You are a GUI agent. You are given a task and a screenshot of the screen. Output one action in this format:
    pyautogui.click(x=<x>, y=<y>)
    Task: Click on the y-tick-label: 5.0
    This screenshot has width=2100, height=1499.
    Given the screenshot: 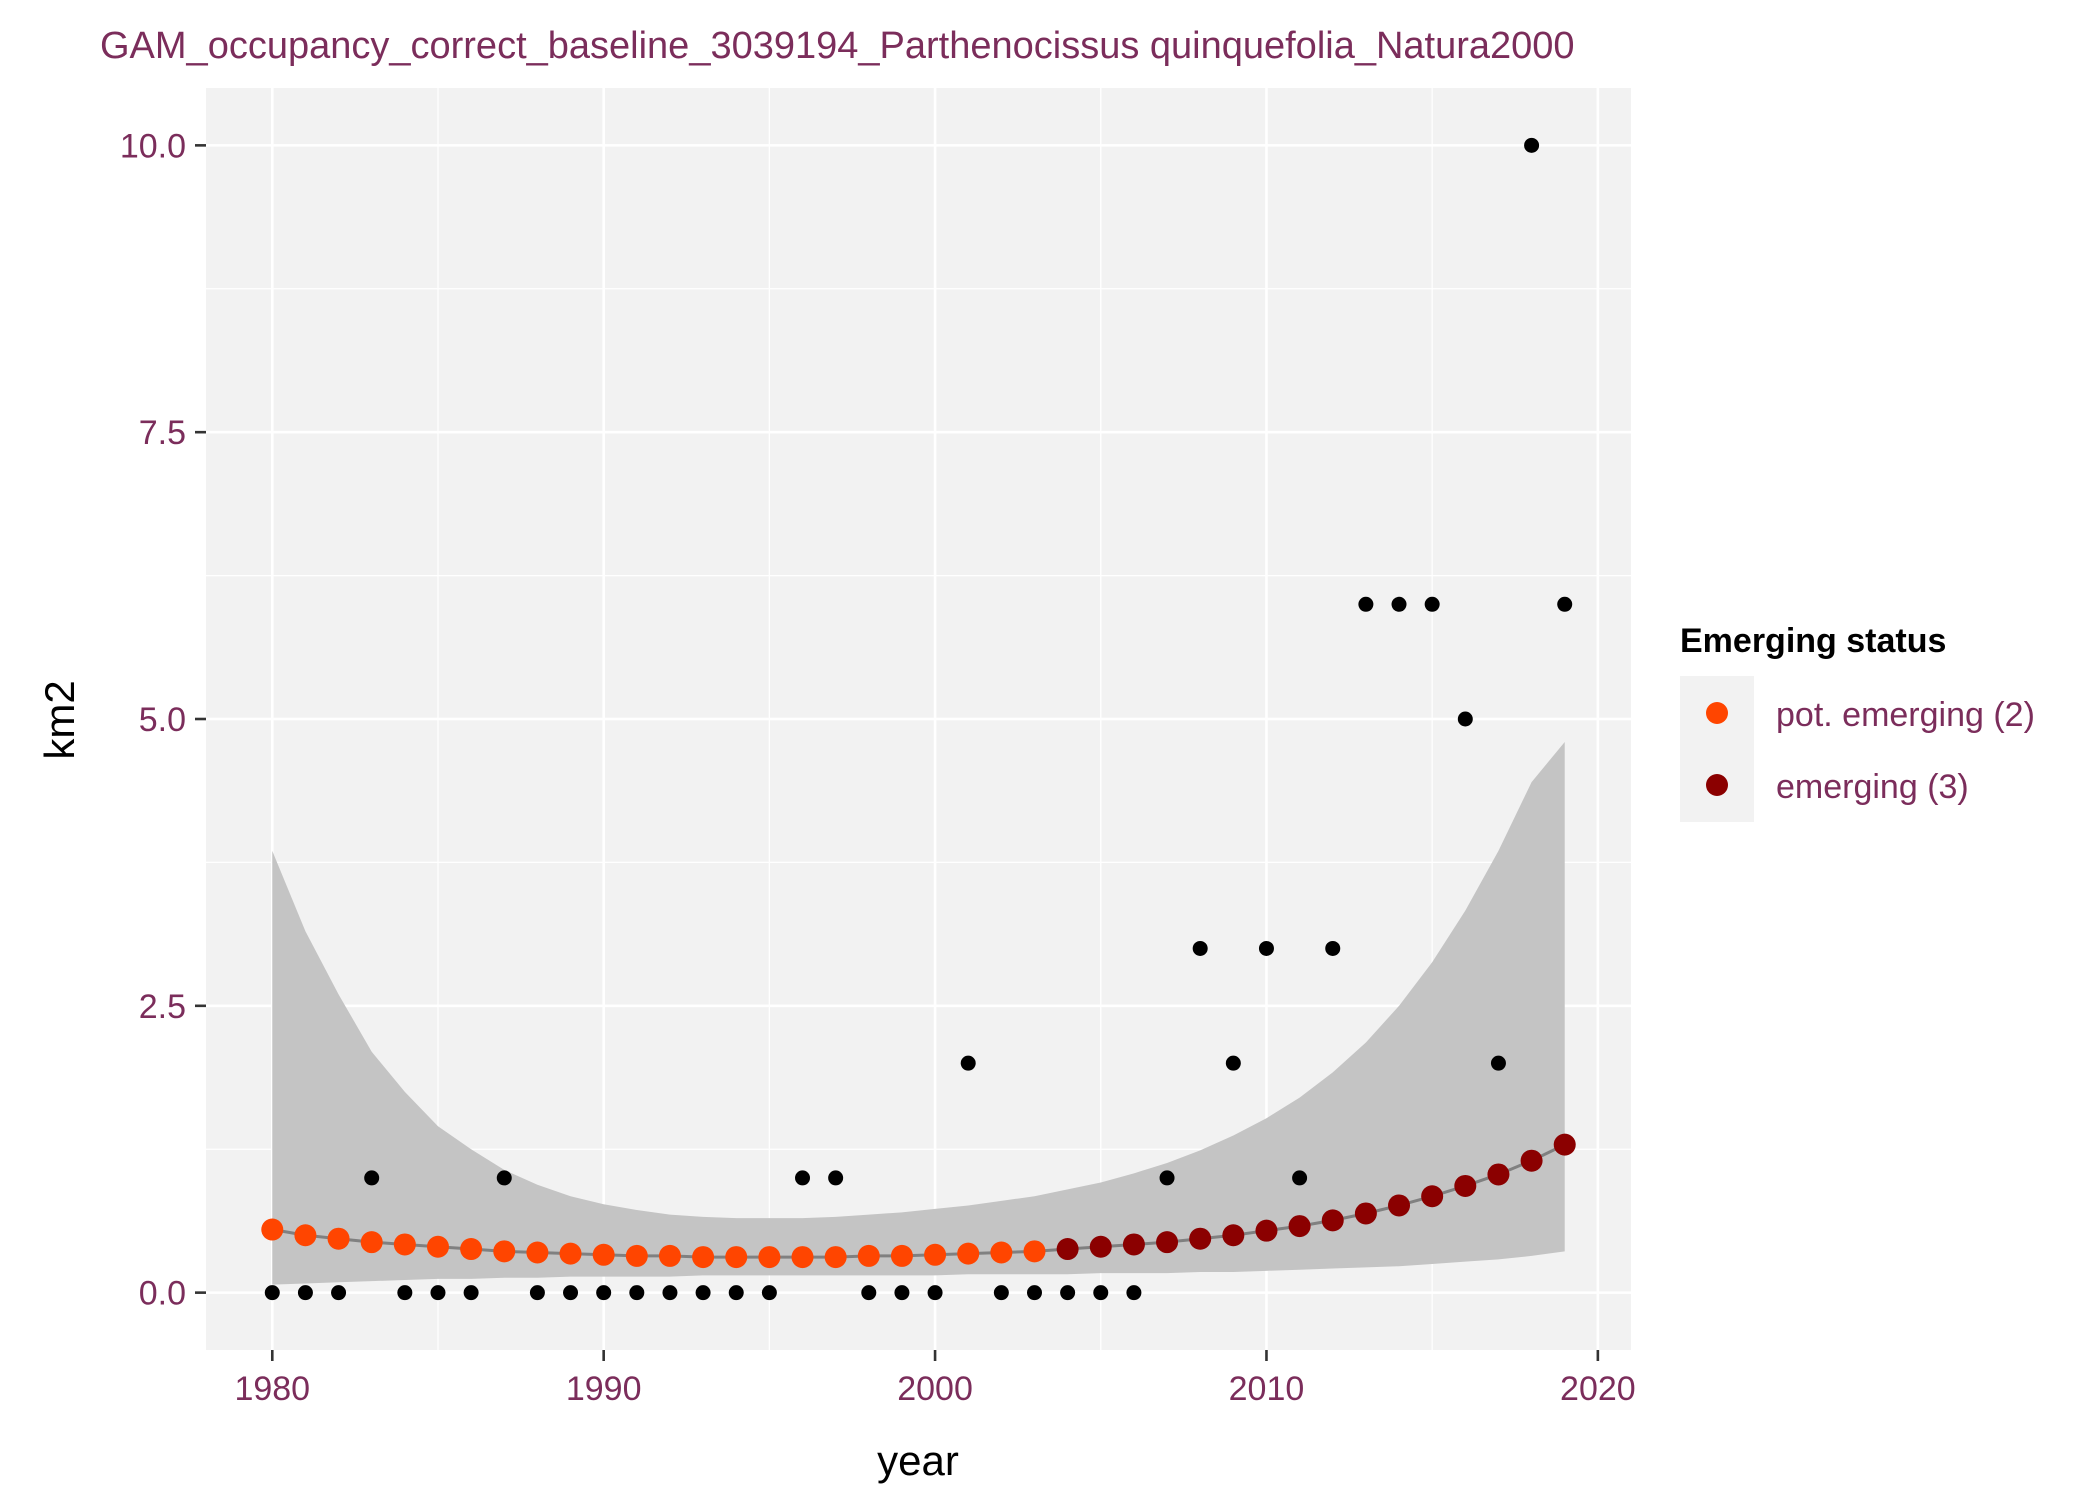 What is the action you would take?
    pyautogui.click(x=162, y=720)
    